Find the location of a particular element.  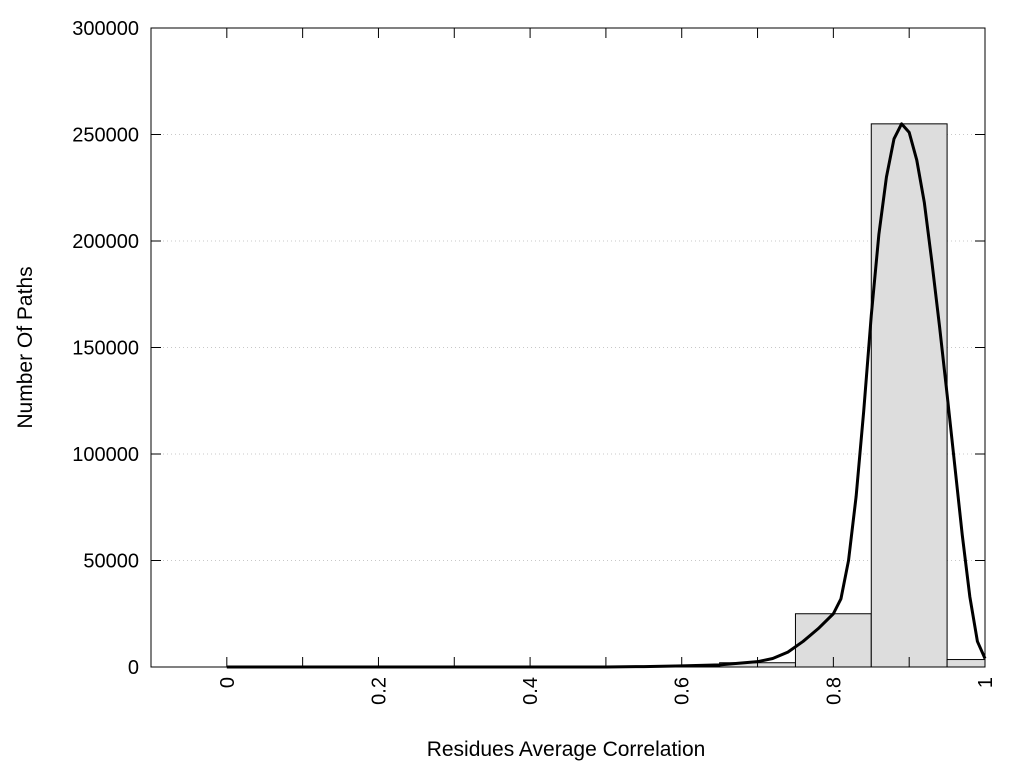

x-tick-label: 0.2 is located at coordinates (379, 691).